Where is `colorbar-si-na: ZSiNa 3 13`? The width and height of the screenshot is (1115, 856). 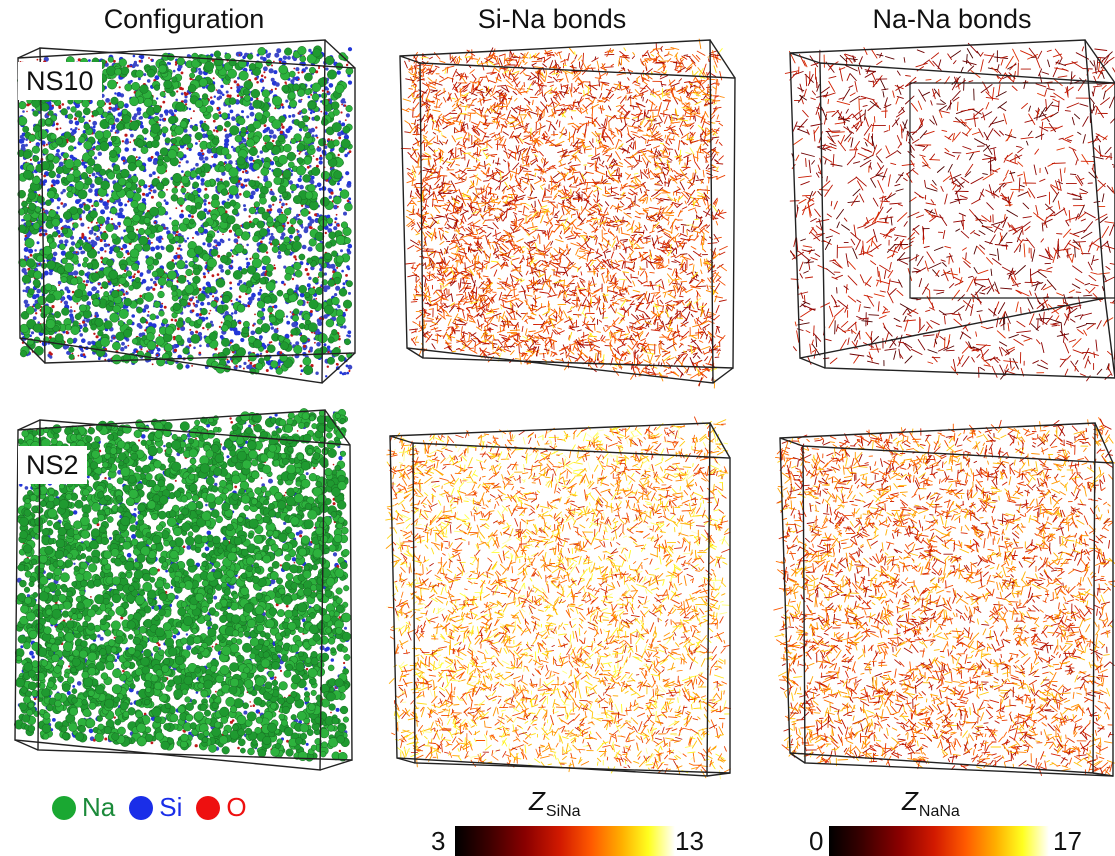
colorbar-si-na: ZSiNa 3 13 is located at coordinates (570, 821).